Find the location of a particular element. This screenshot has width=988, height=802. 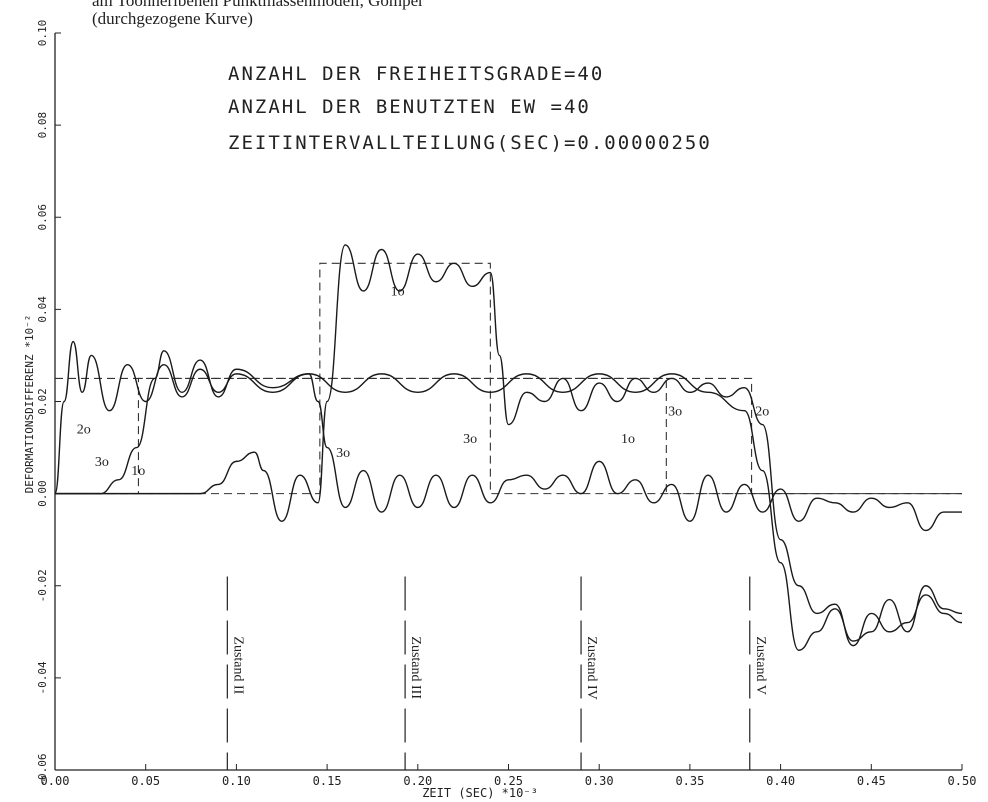

state-markers: Zustand II Zustand III Zustand IV Zustand V is located at coordinates (497, 673).